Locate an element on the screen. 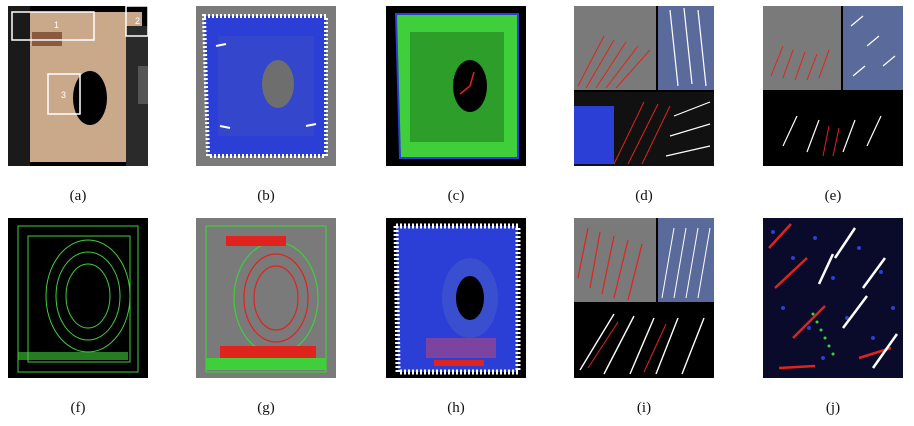  panel-f-caption: (f) is located at coordinates (78, 408).